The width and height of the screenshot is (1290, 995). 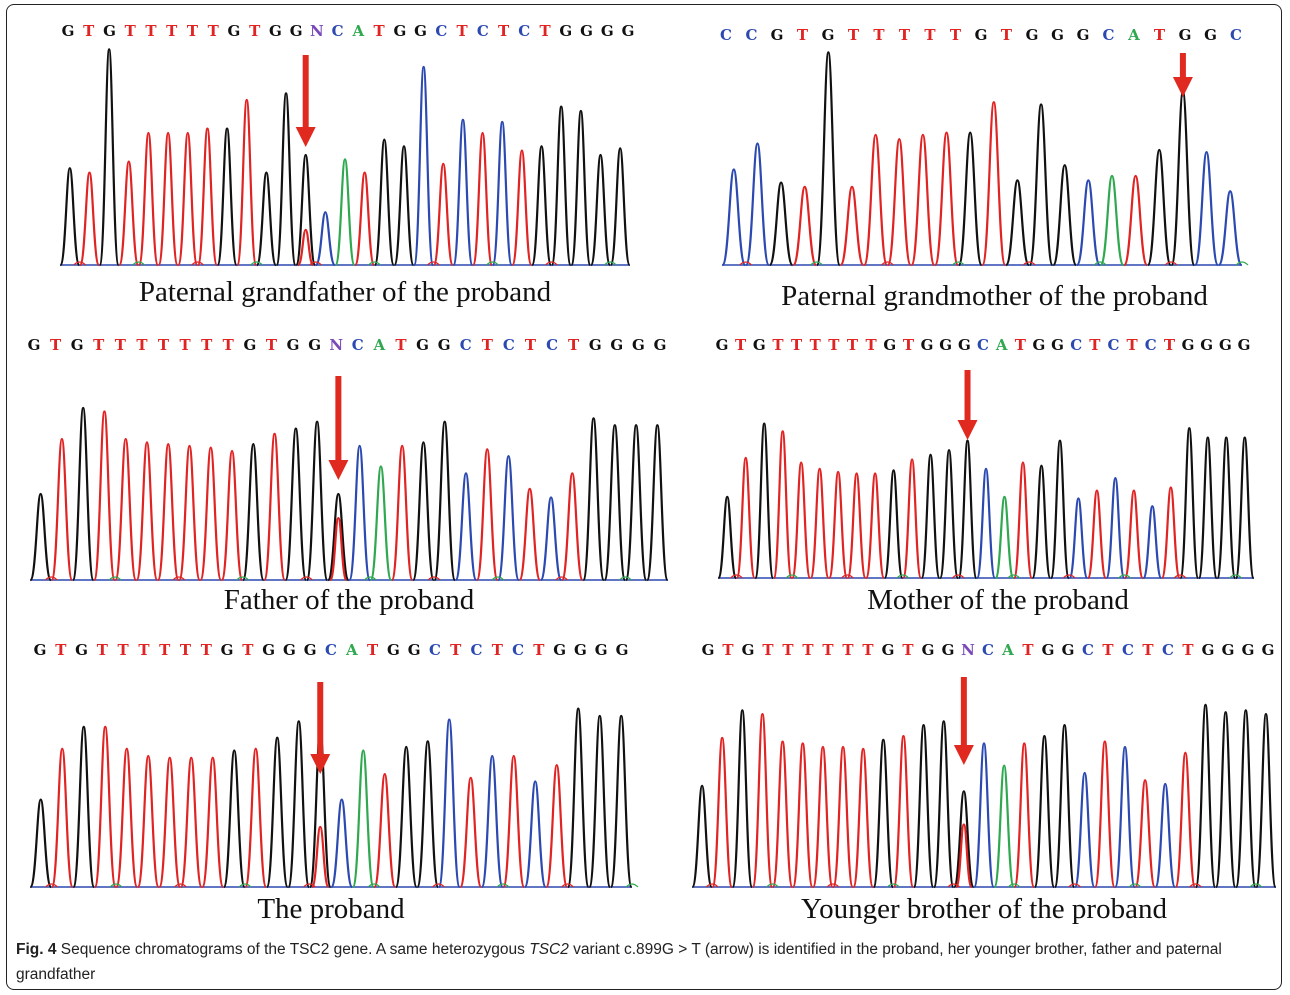 I want to click on panel-label: Paternal grandfather of the proband, so click(x=345, y=292).